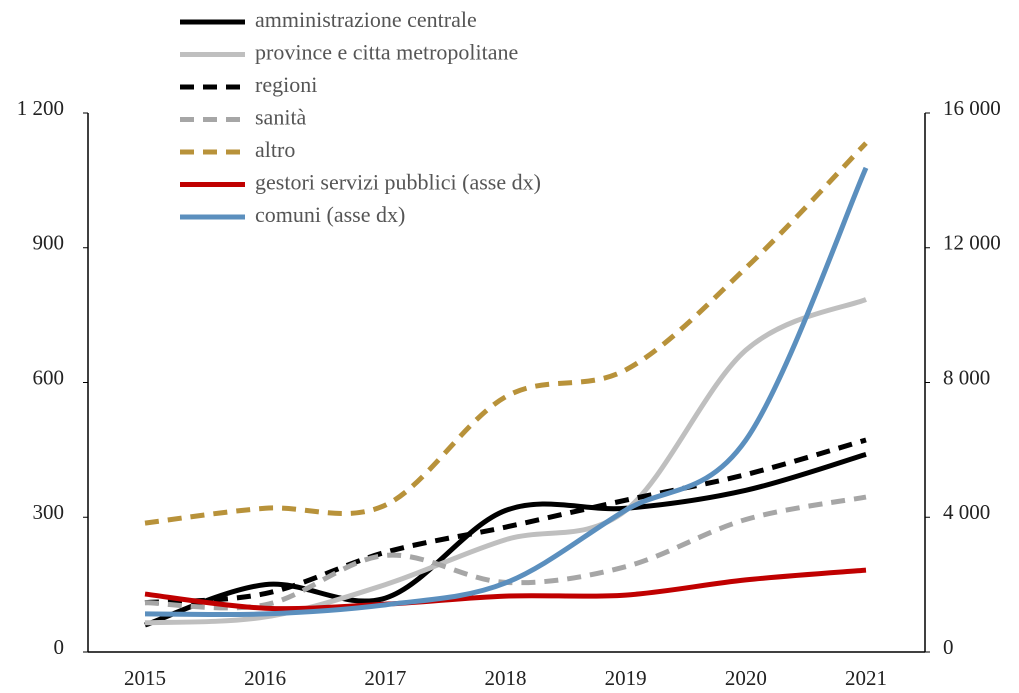  I want to click on x-tick-label: 2017, so click(385, 678).